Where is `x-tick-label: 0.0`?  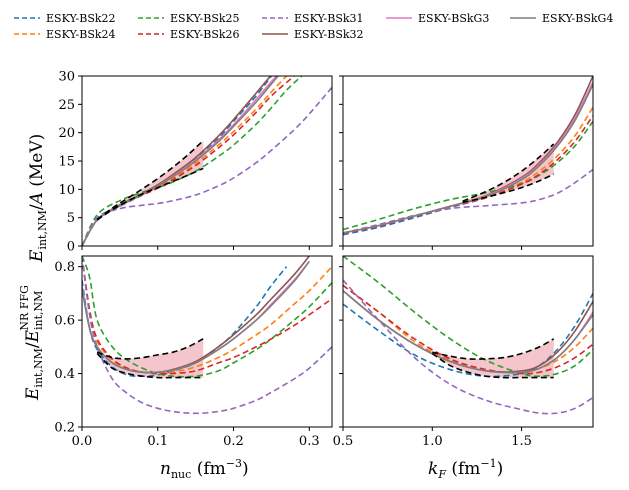 x-tick-label: 0.0 is located at coordinates (82, 441).